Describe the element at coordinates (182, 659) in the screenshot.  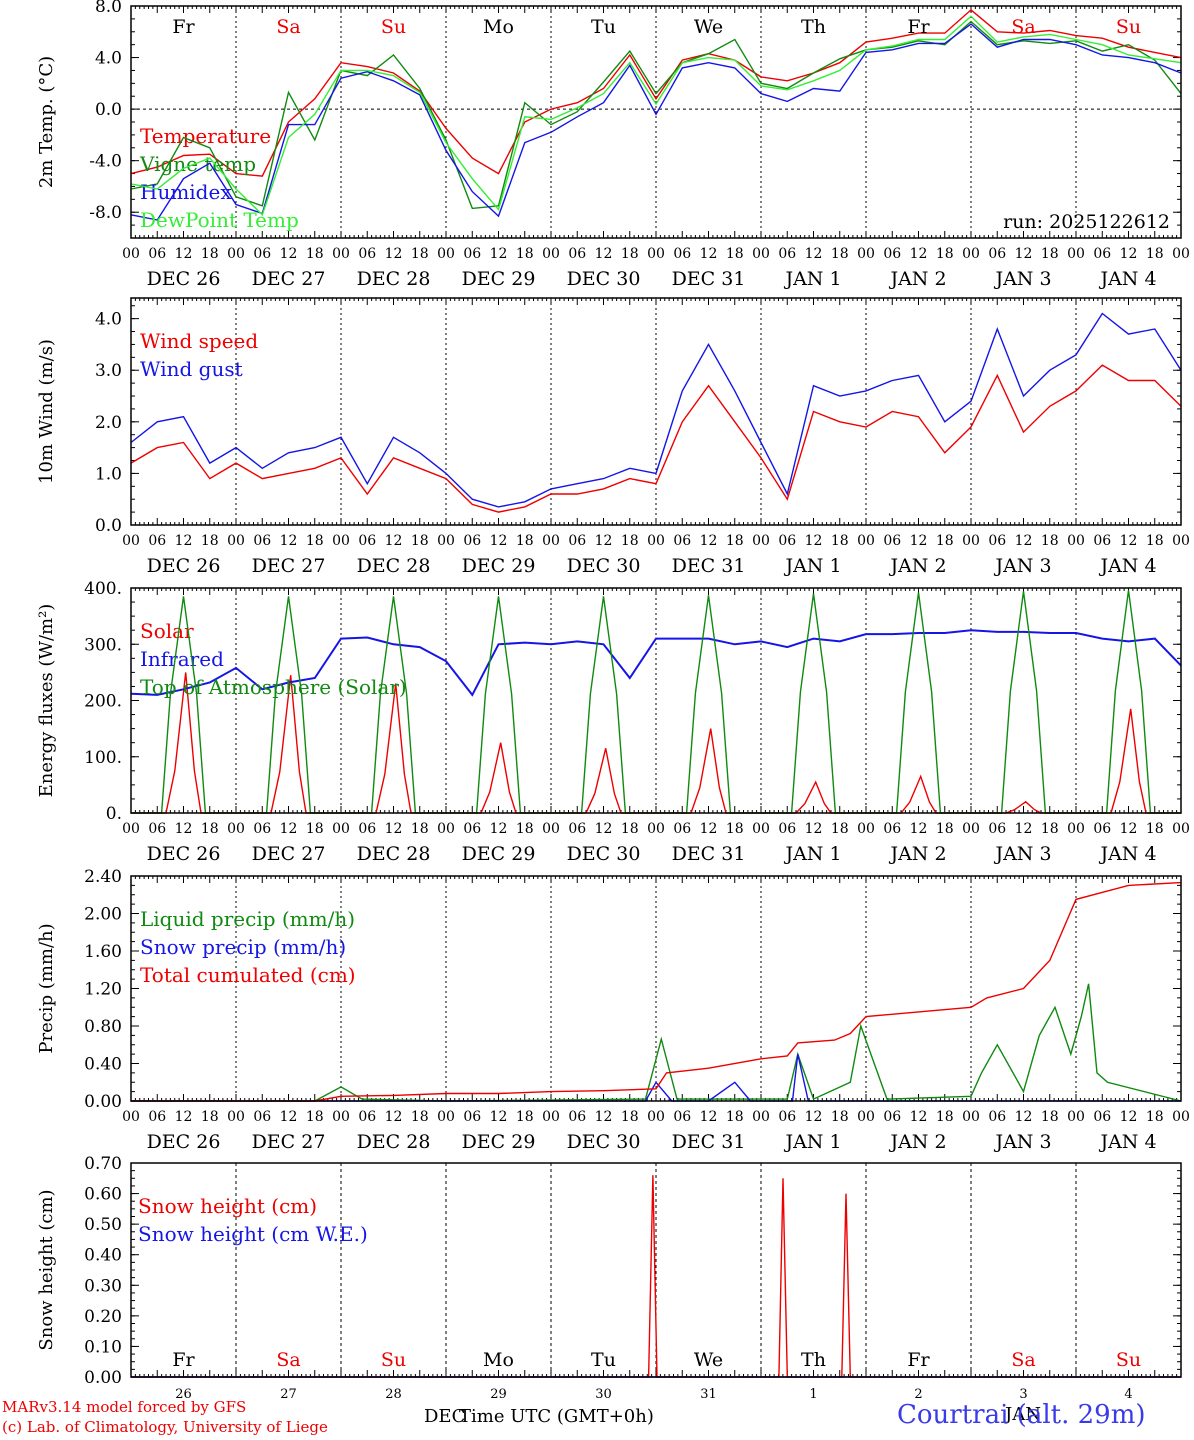
I see `legend-entry: Infrared` at that location.